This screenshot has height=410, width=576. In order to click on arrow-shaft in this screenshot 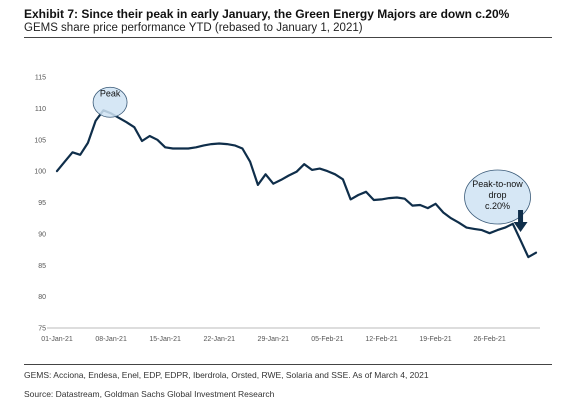, I will do `click(521, 217)`.